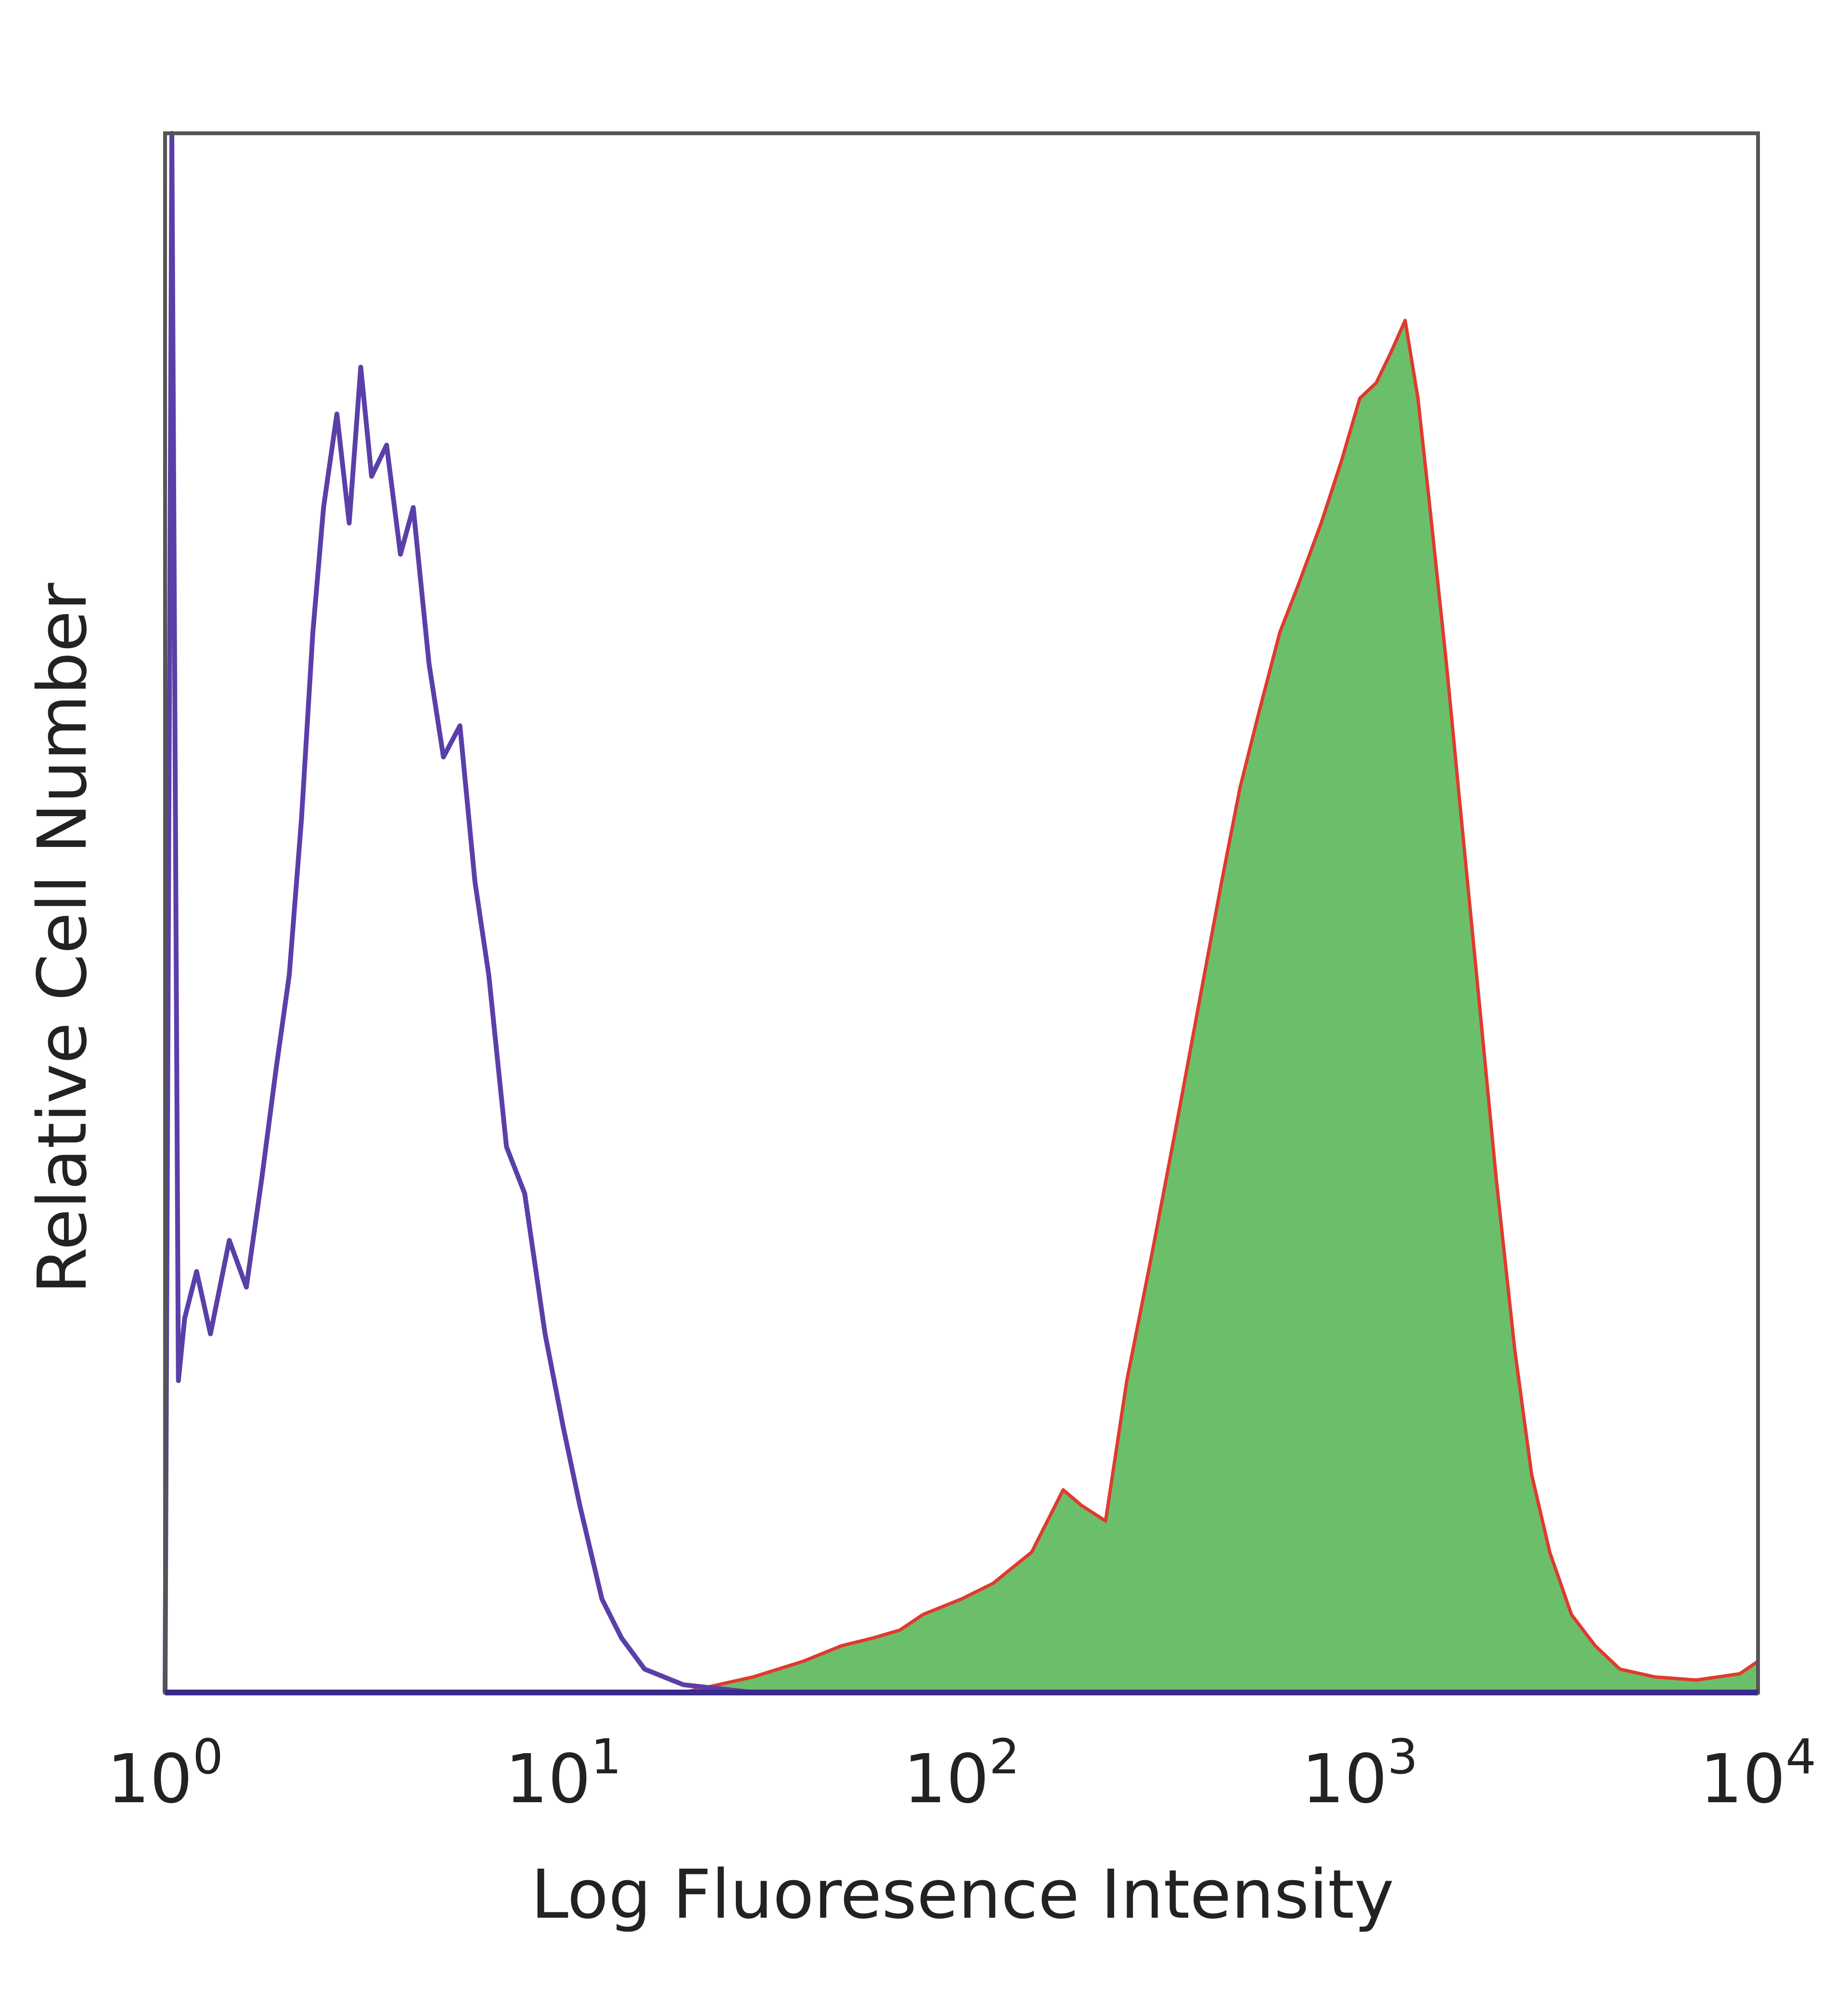  Describe the element at coordinates (563, 1774) in the screenshot. I see `x-tick-label-1: 10¹` at that location.